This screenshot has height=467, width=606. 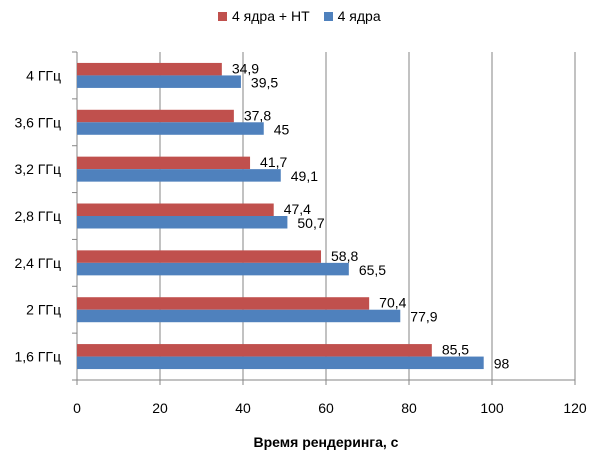 I want to click on legend-item-cores: 4 ядра, so click(x=352, y=16).